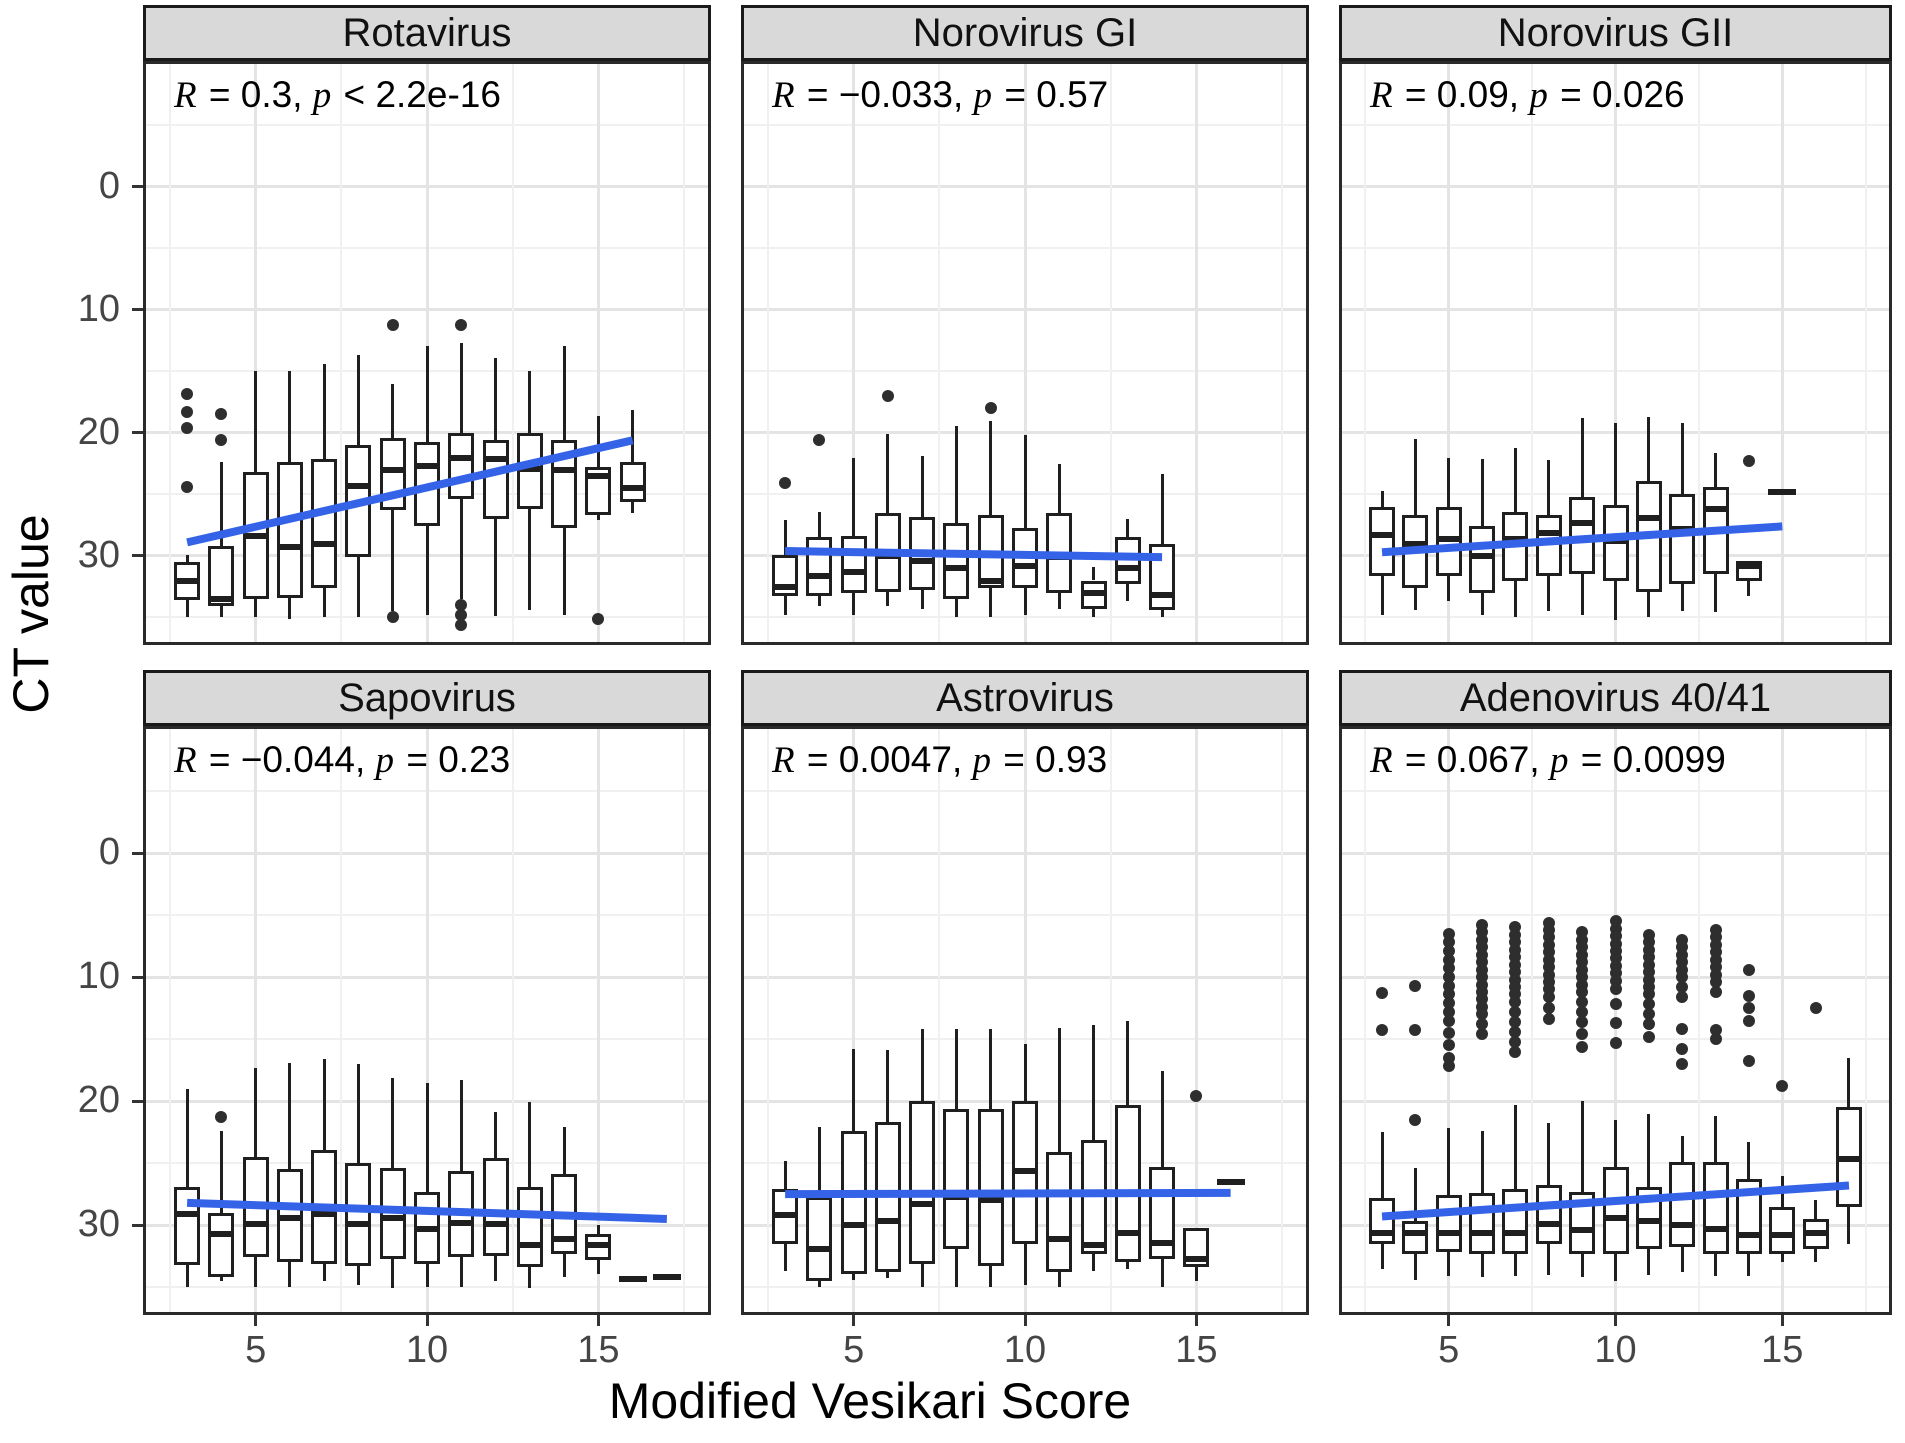 This screenshot has width=1905, height=1443. What do you see at coordinates (98, 976) in the screenshot?
I see `y-tick-label: 10` at bounding box center [98, 976].